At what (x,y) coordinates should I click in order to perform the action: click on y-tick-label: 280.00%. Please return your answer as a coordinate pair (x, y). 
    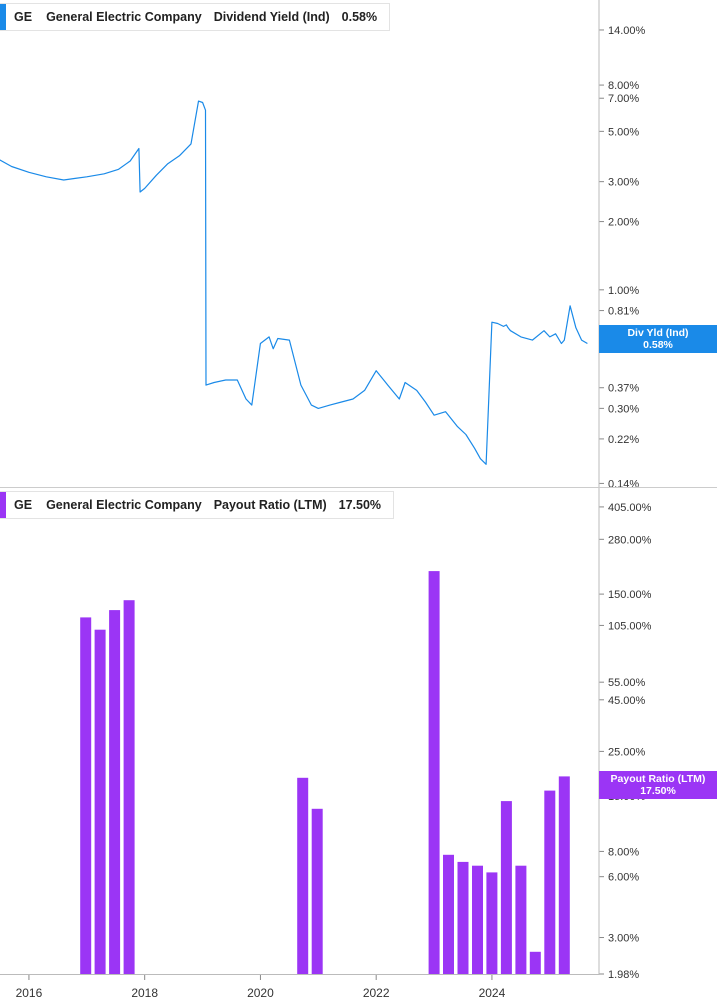
    Looking at the image, I should click on (630, 540).